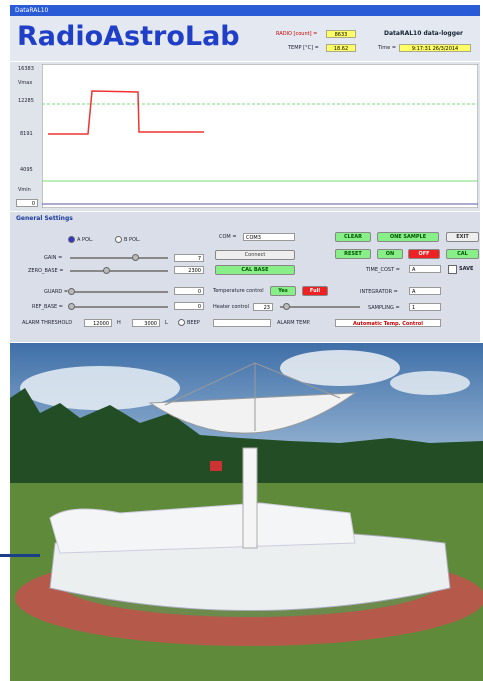  What do you see at coordinates (466, 269) in the screenshot?
I see `save-label: SAVE` at bounding box center [466, 269].